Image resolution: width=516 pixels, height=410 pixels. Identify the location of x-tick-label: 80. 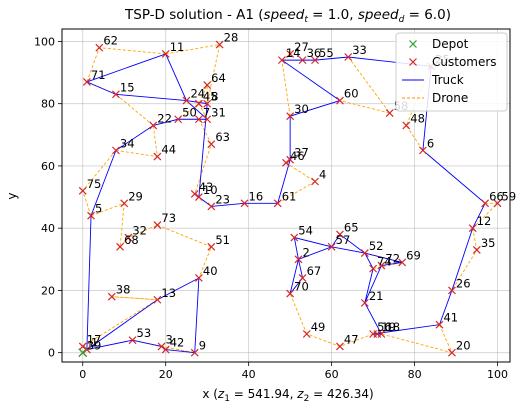
(415, 374).